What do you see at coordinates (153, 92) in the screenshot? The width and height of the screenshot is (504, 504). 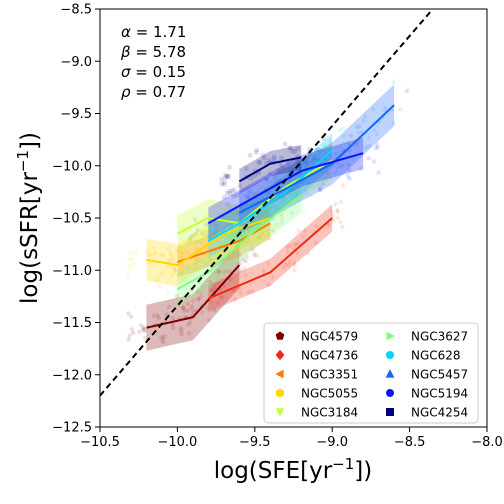 I see `stat-annotation-line: ρ = 0.77` at bounding box center [153, 92].